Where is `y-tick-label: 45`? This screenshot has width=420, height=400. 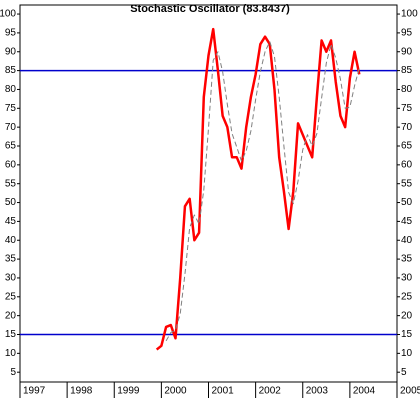
y-tick-label: 45 is located at coordinates (11, 221).